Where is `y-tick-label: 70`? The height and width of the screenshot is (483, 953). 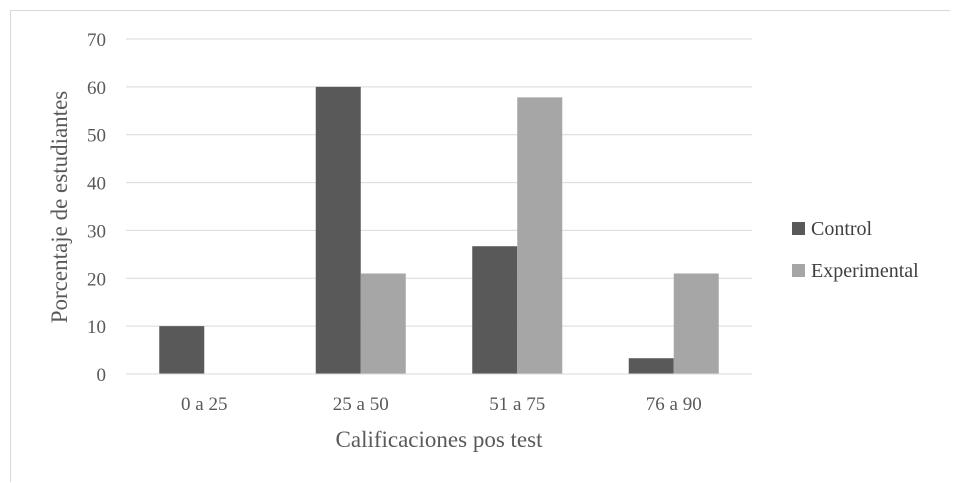
y-tick-label: 70 is located at coordinates (96, 40).